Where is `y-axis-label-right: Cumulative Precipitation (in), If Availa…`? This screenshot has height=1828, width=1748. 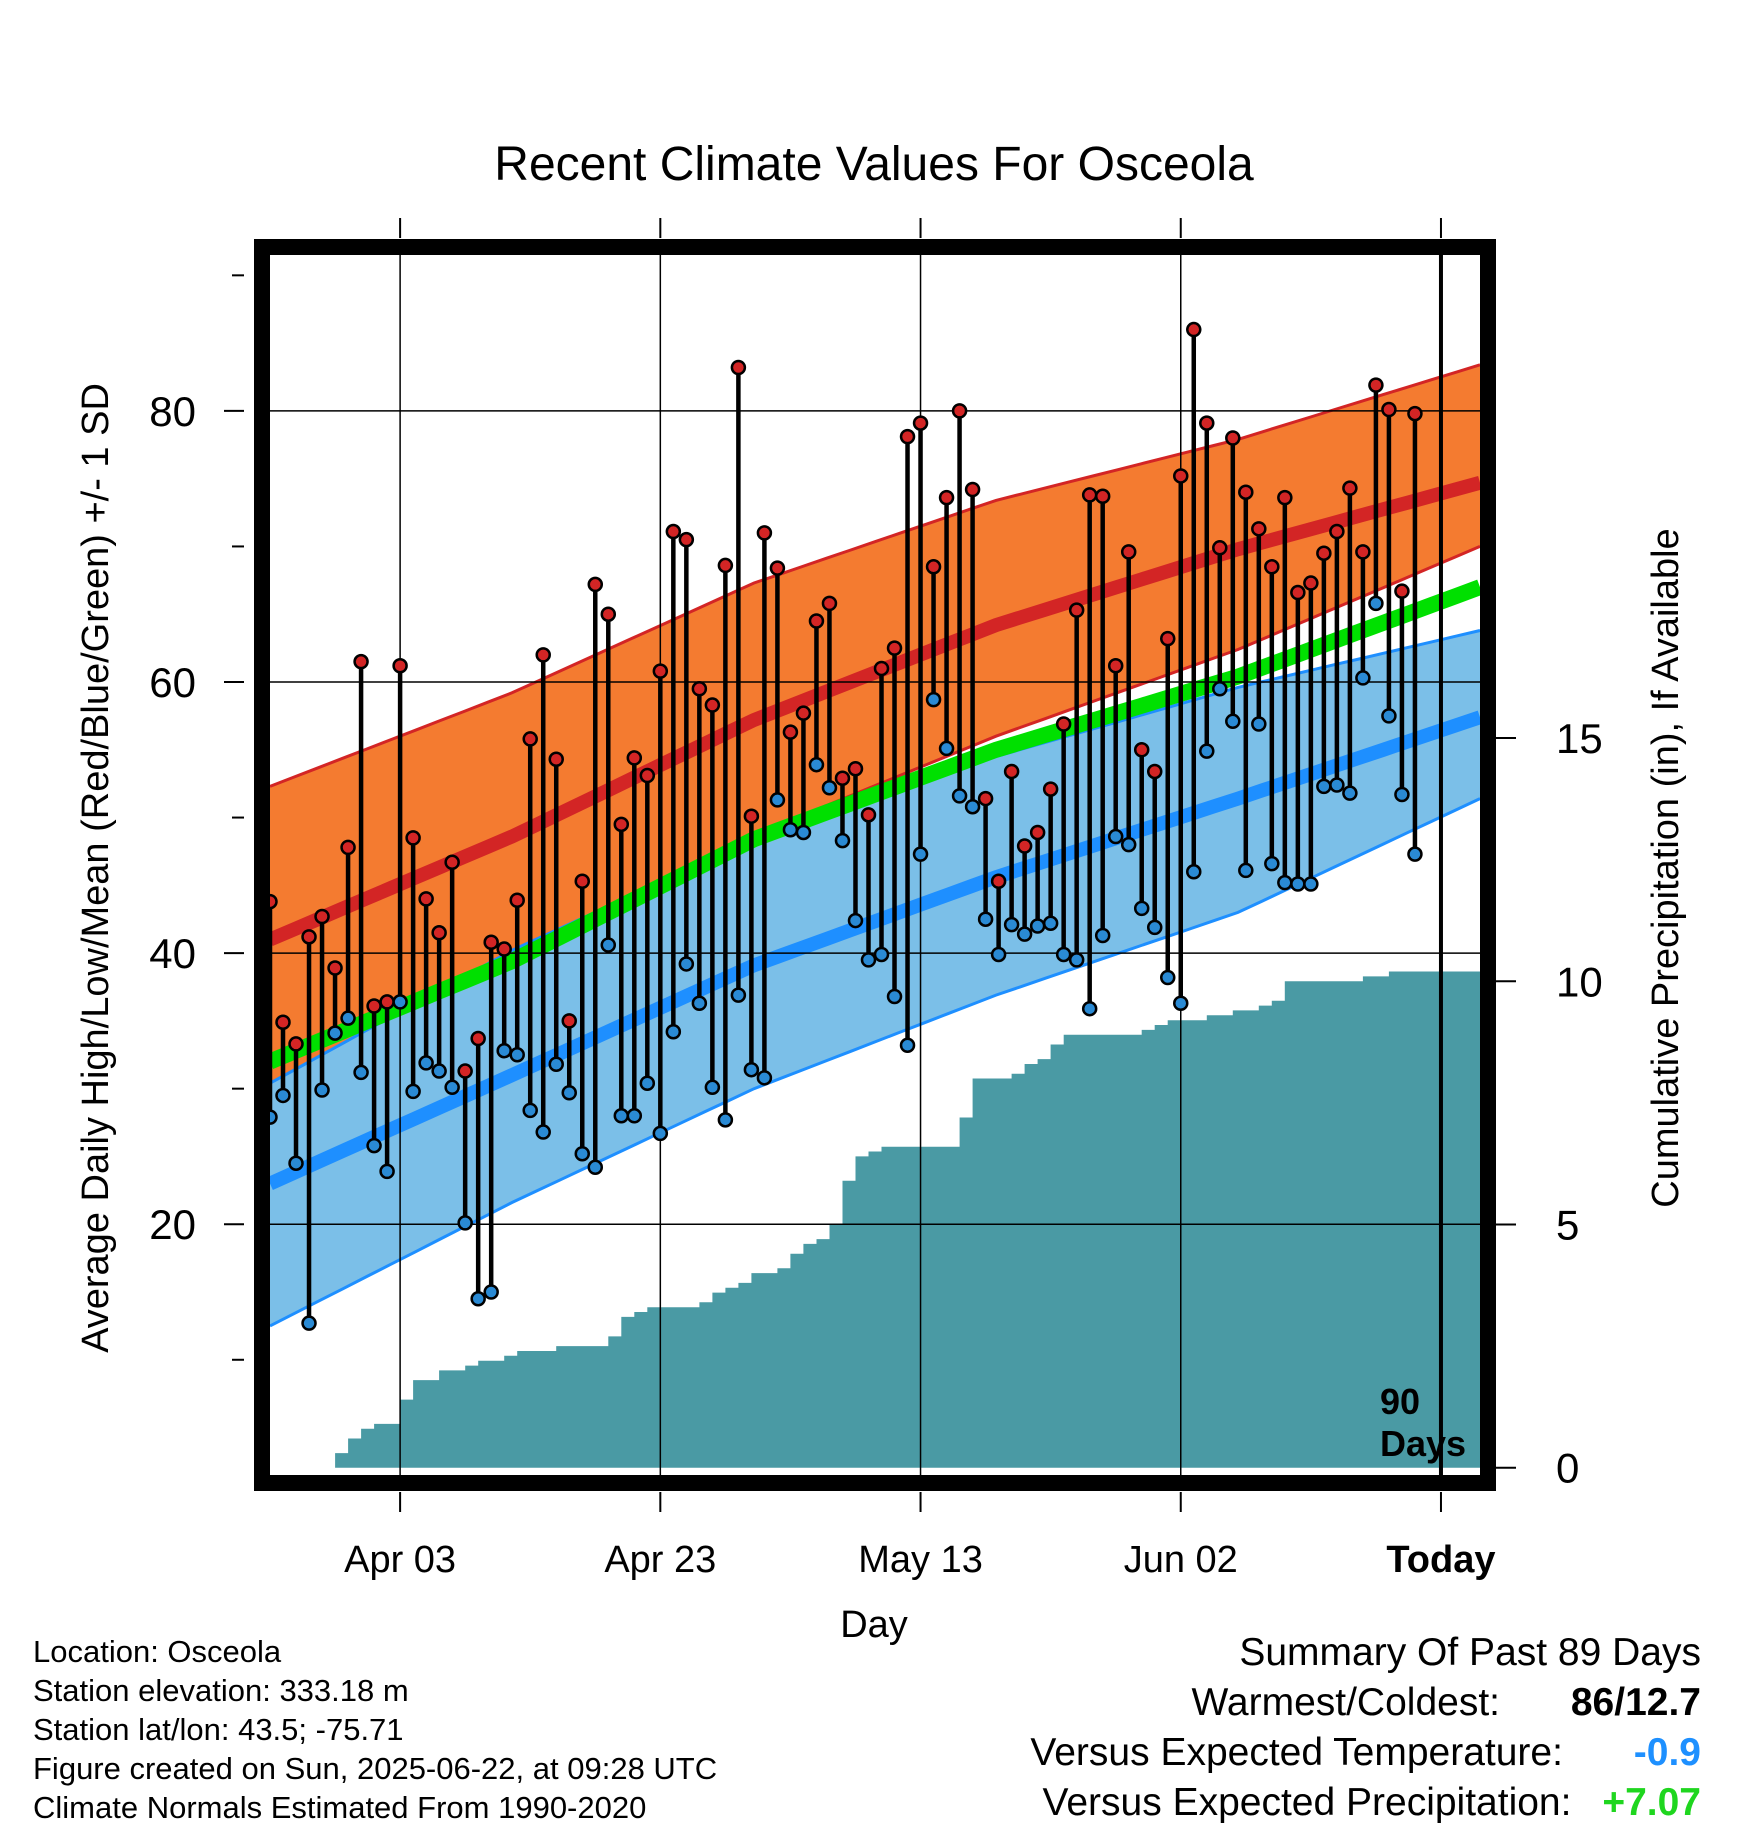 y-axis-label-right: Cumulative Precipitation (in), If Availa… is located at coordinates (1666, 867).